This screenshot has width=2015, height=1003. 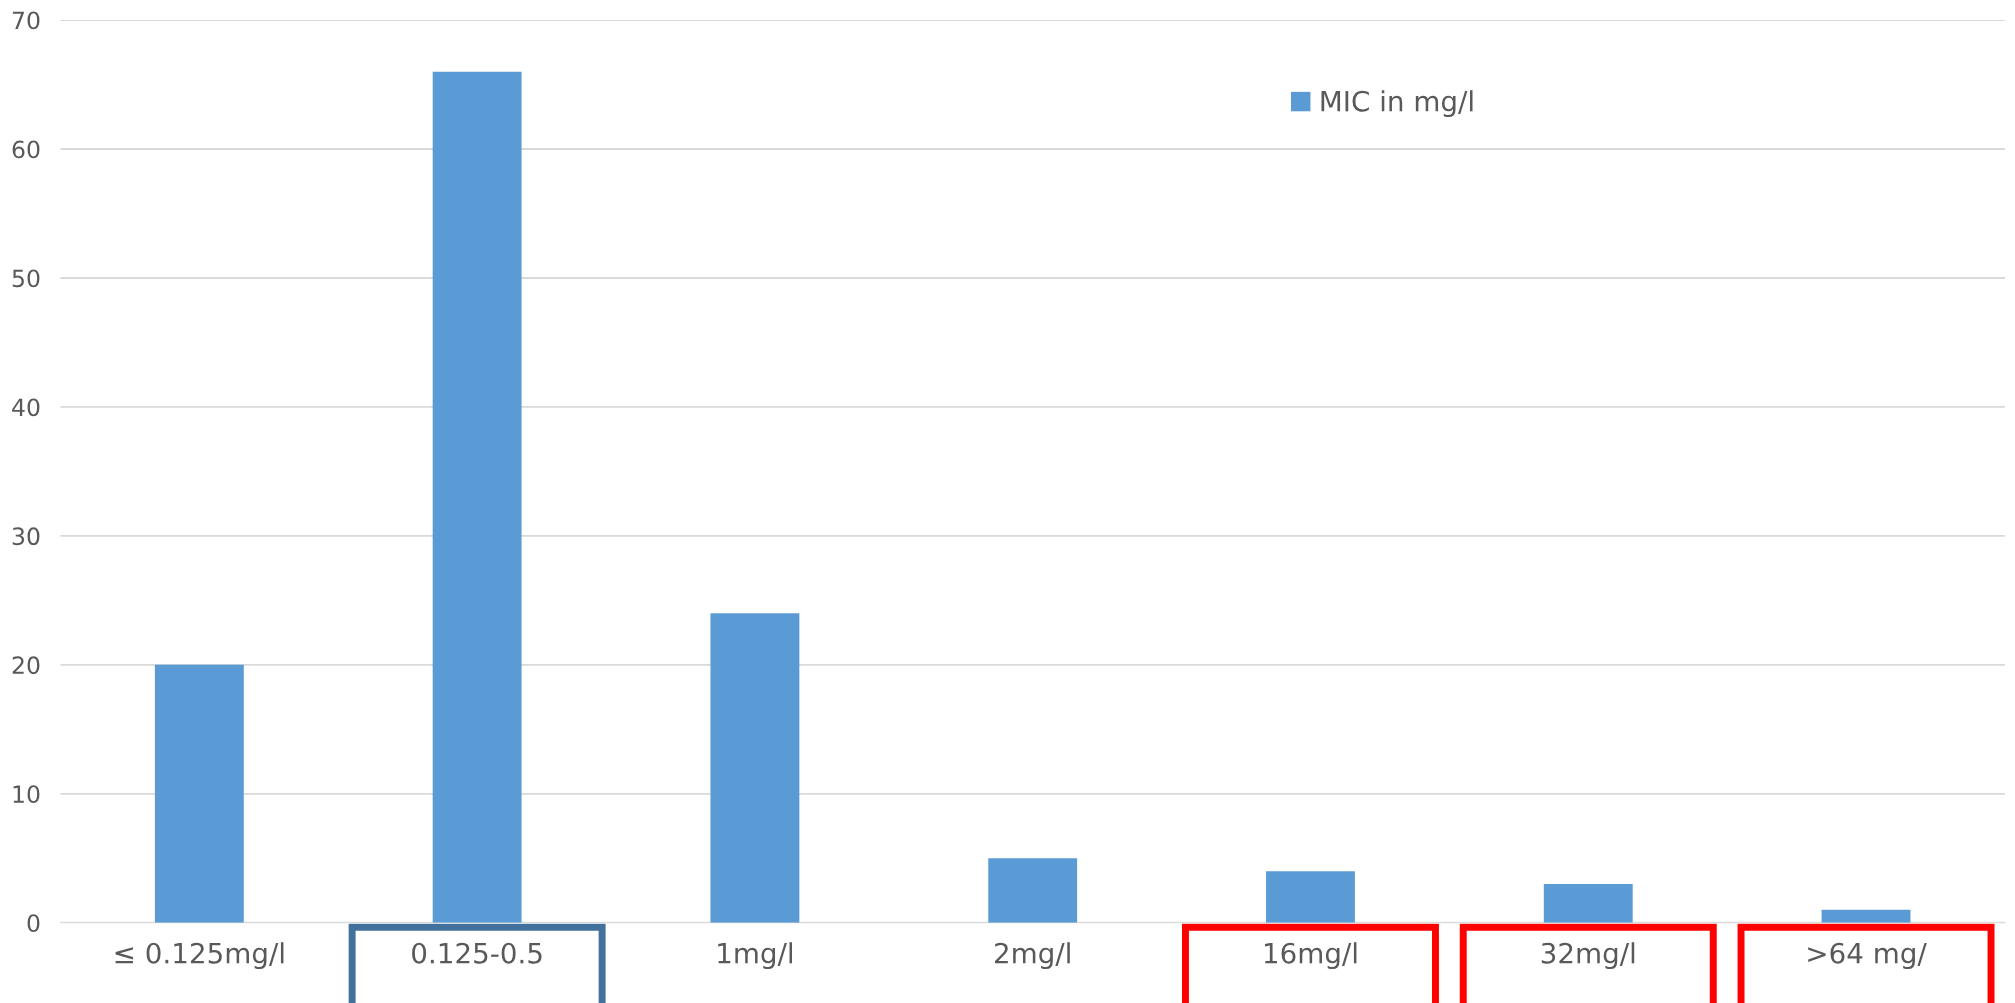 What do you see at coordinates (26, 278) in the screenshot?
I see `y-tick-label: 50` at bounding box center [26, 278].